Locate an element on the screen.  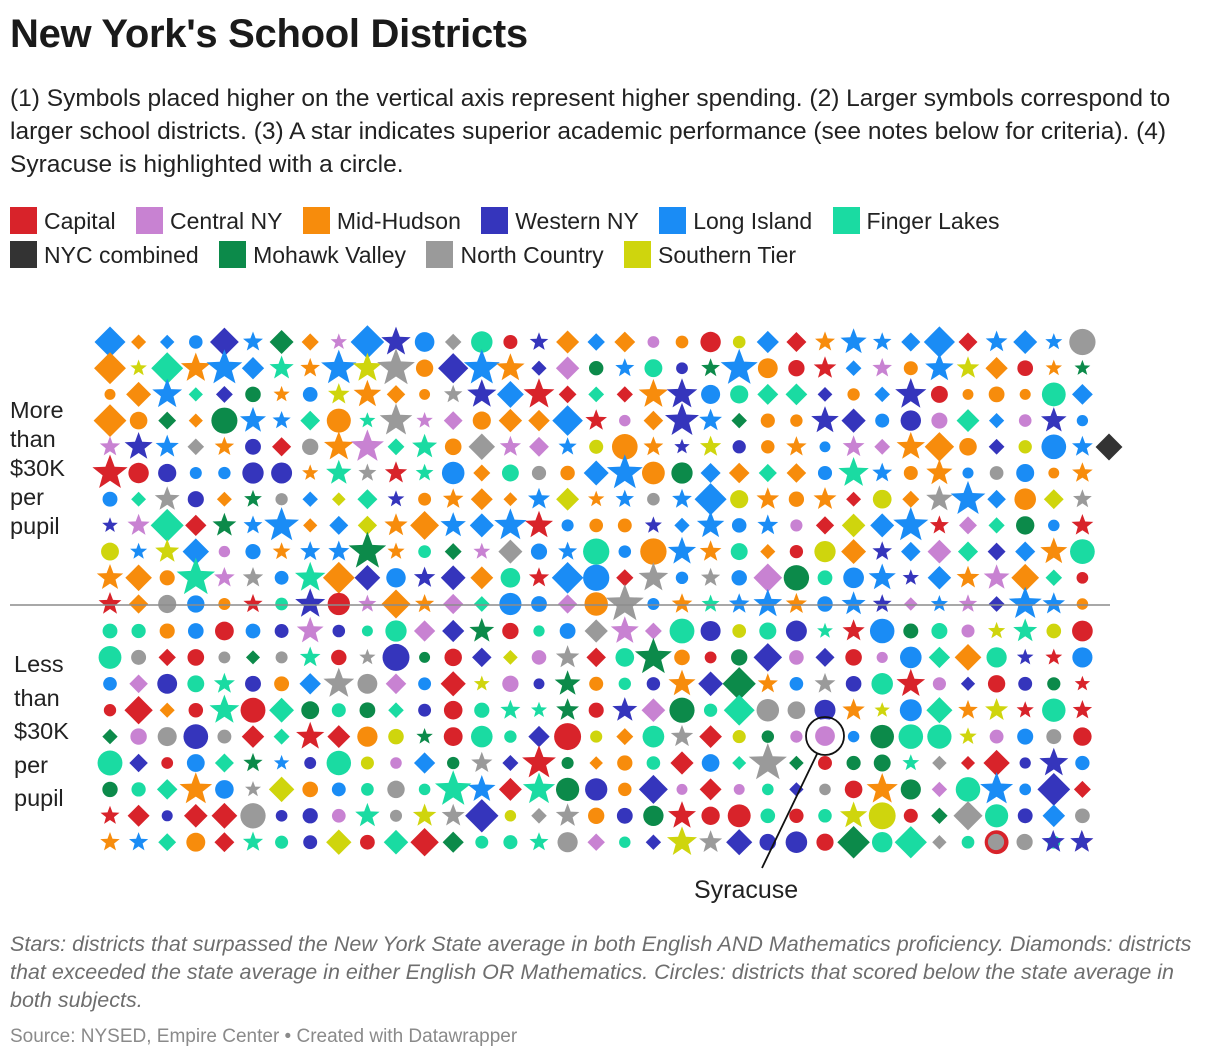
y-label-high: More than $30K per pupil is located at coordinates (37, 468).